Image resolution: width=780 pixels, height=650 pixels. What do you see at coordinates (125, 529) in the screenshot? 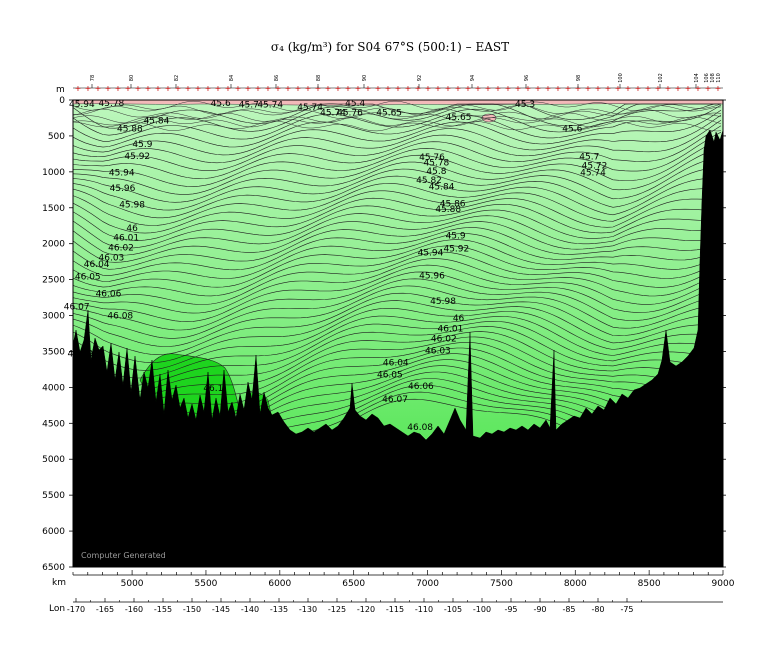
I see `watermark-line-1: WOCE` at bounding box center [125, 529].